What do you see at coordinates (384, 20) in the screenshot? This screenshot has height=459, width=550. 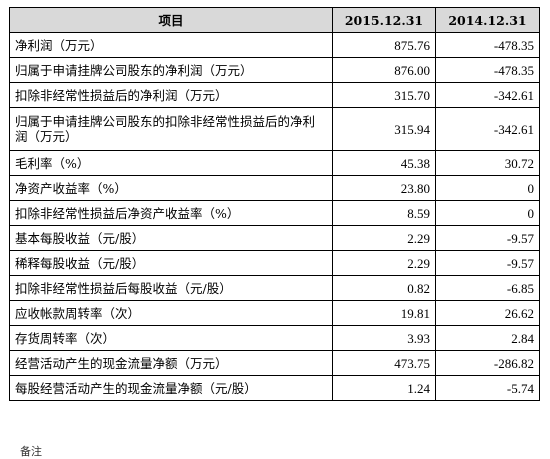 I see `header-2015: 2015.12.31` at bounding box center [384, 20].